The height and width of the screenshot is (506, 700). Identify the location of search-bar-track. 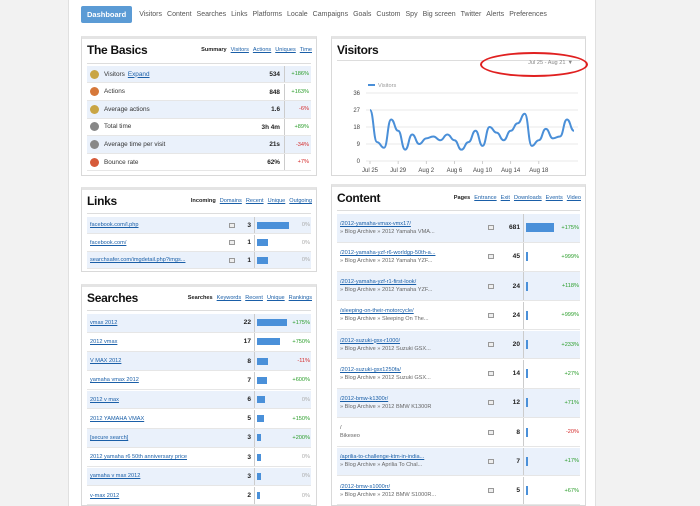
(273, 457).